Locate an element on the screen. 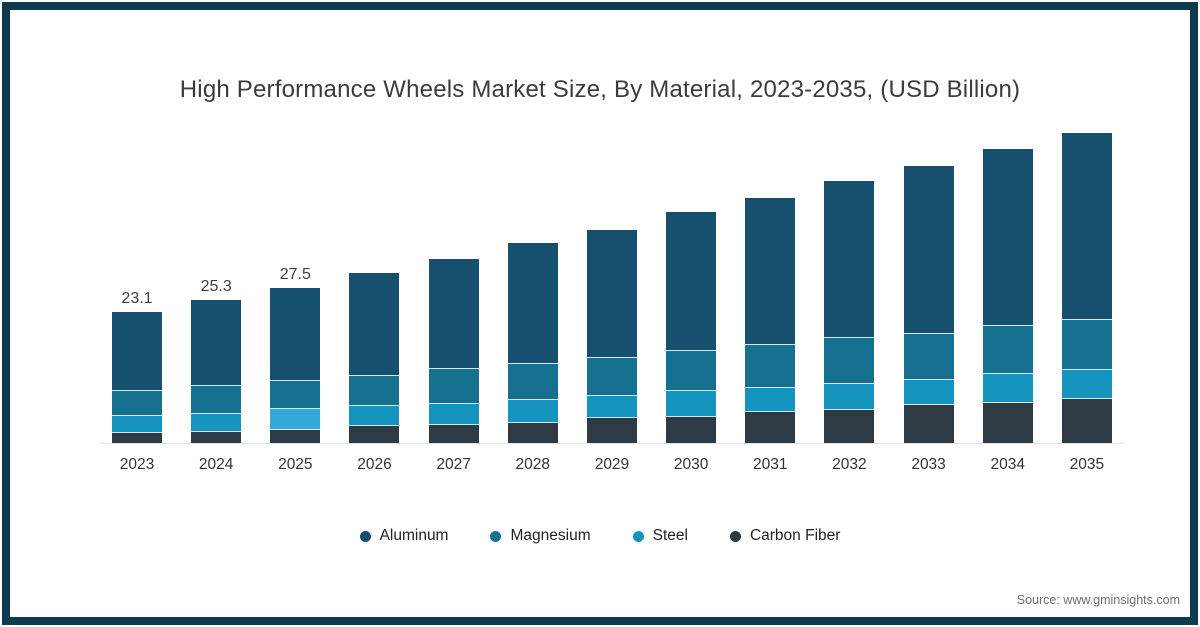 The width and height of the screenshot is (1200, 627). x-axis-label: 2032 is located at coordinates (849, 464).